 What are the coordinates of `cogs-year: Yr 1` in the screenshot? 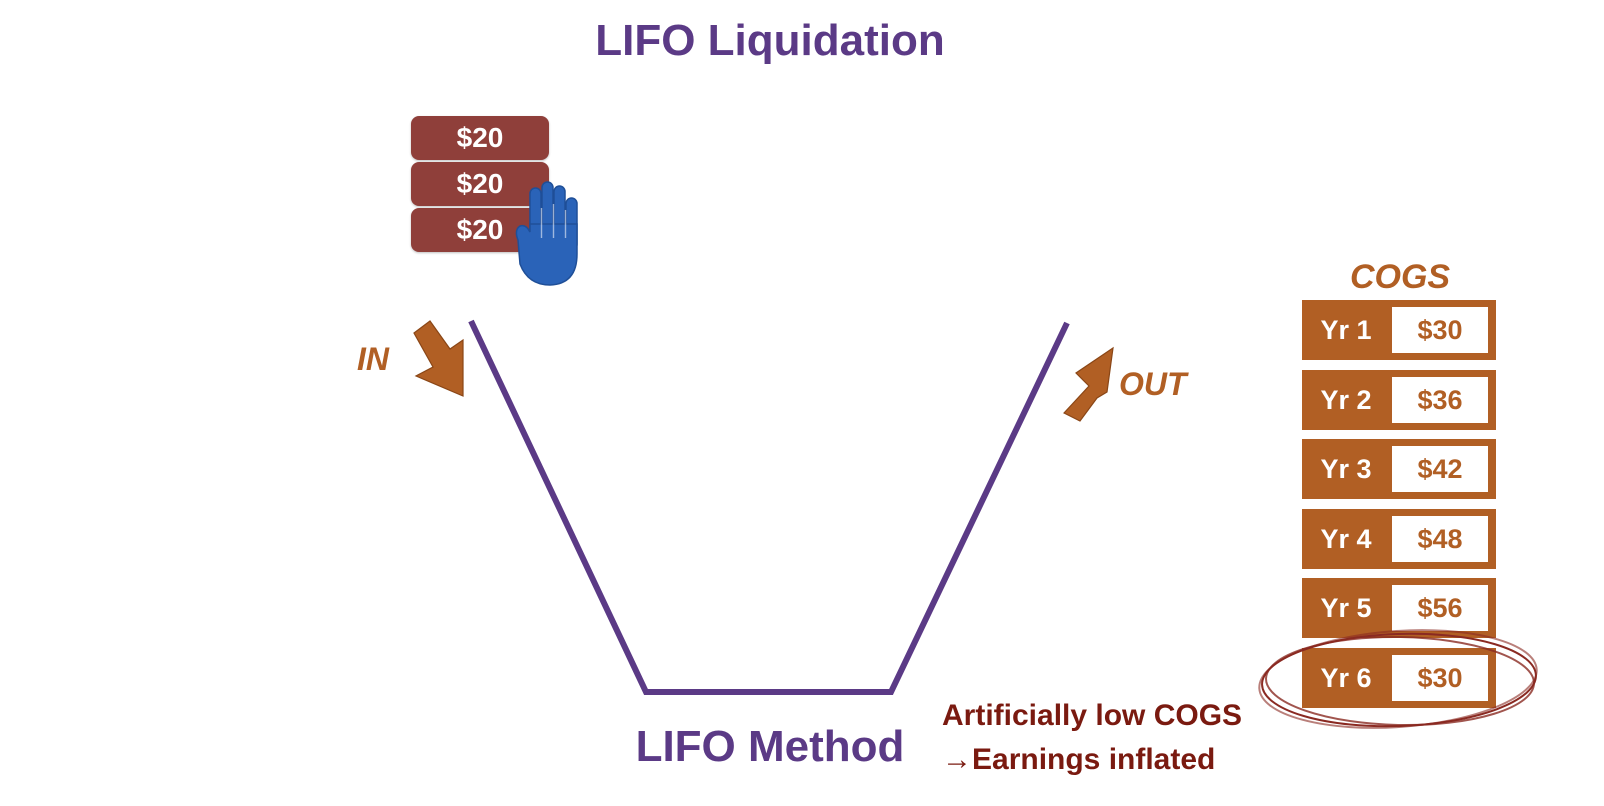 It's located at (1346, 329).